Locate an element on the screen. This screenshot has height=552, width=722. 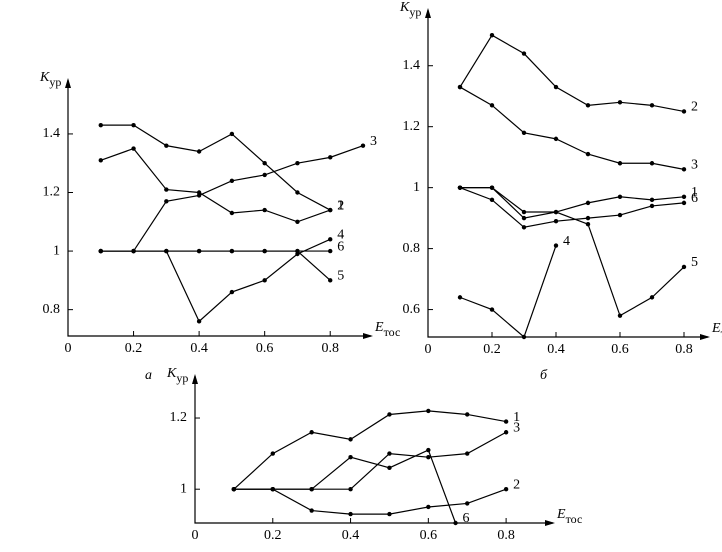
x-tick-label: 0.4 is located at coordinates (556, 349).